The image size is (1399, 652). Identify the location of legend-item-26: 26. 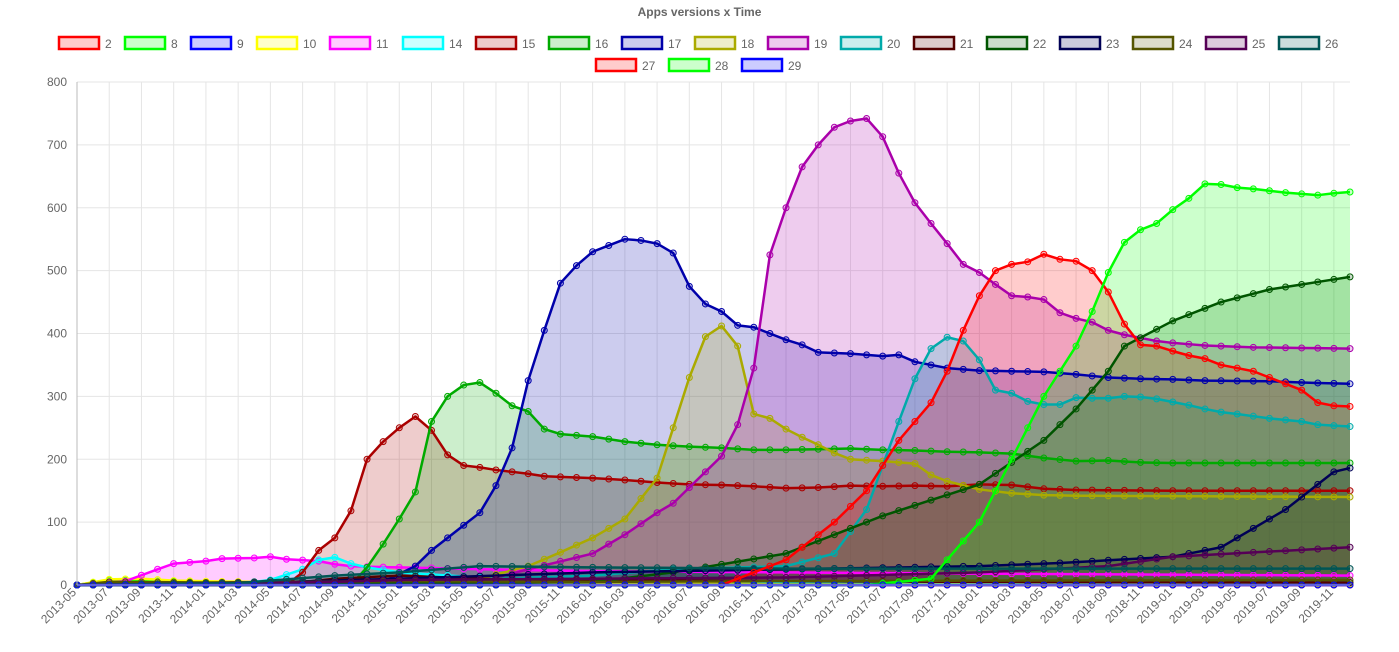
(1308, 43).